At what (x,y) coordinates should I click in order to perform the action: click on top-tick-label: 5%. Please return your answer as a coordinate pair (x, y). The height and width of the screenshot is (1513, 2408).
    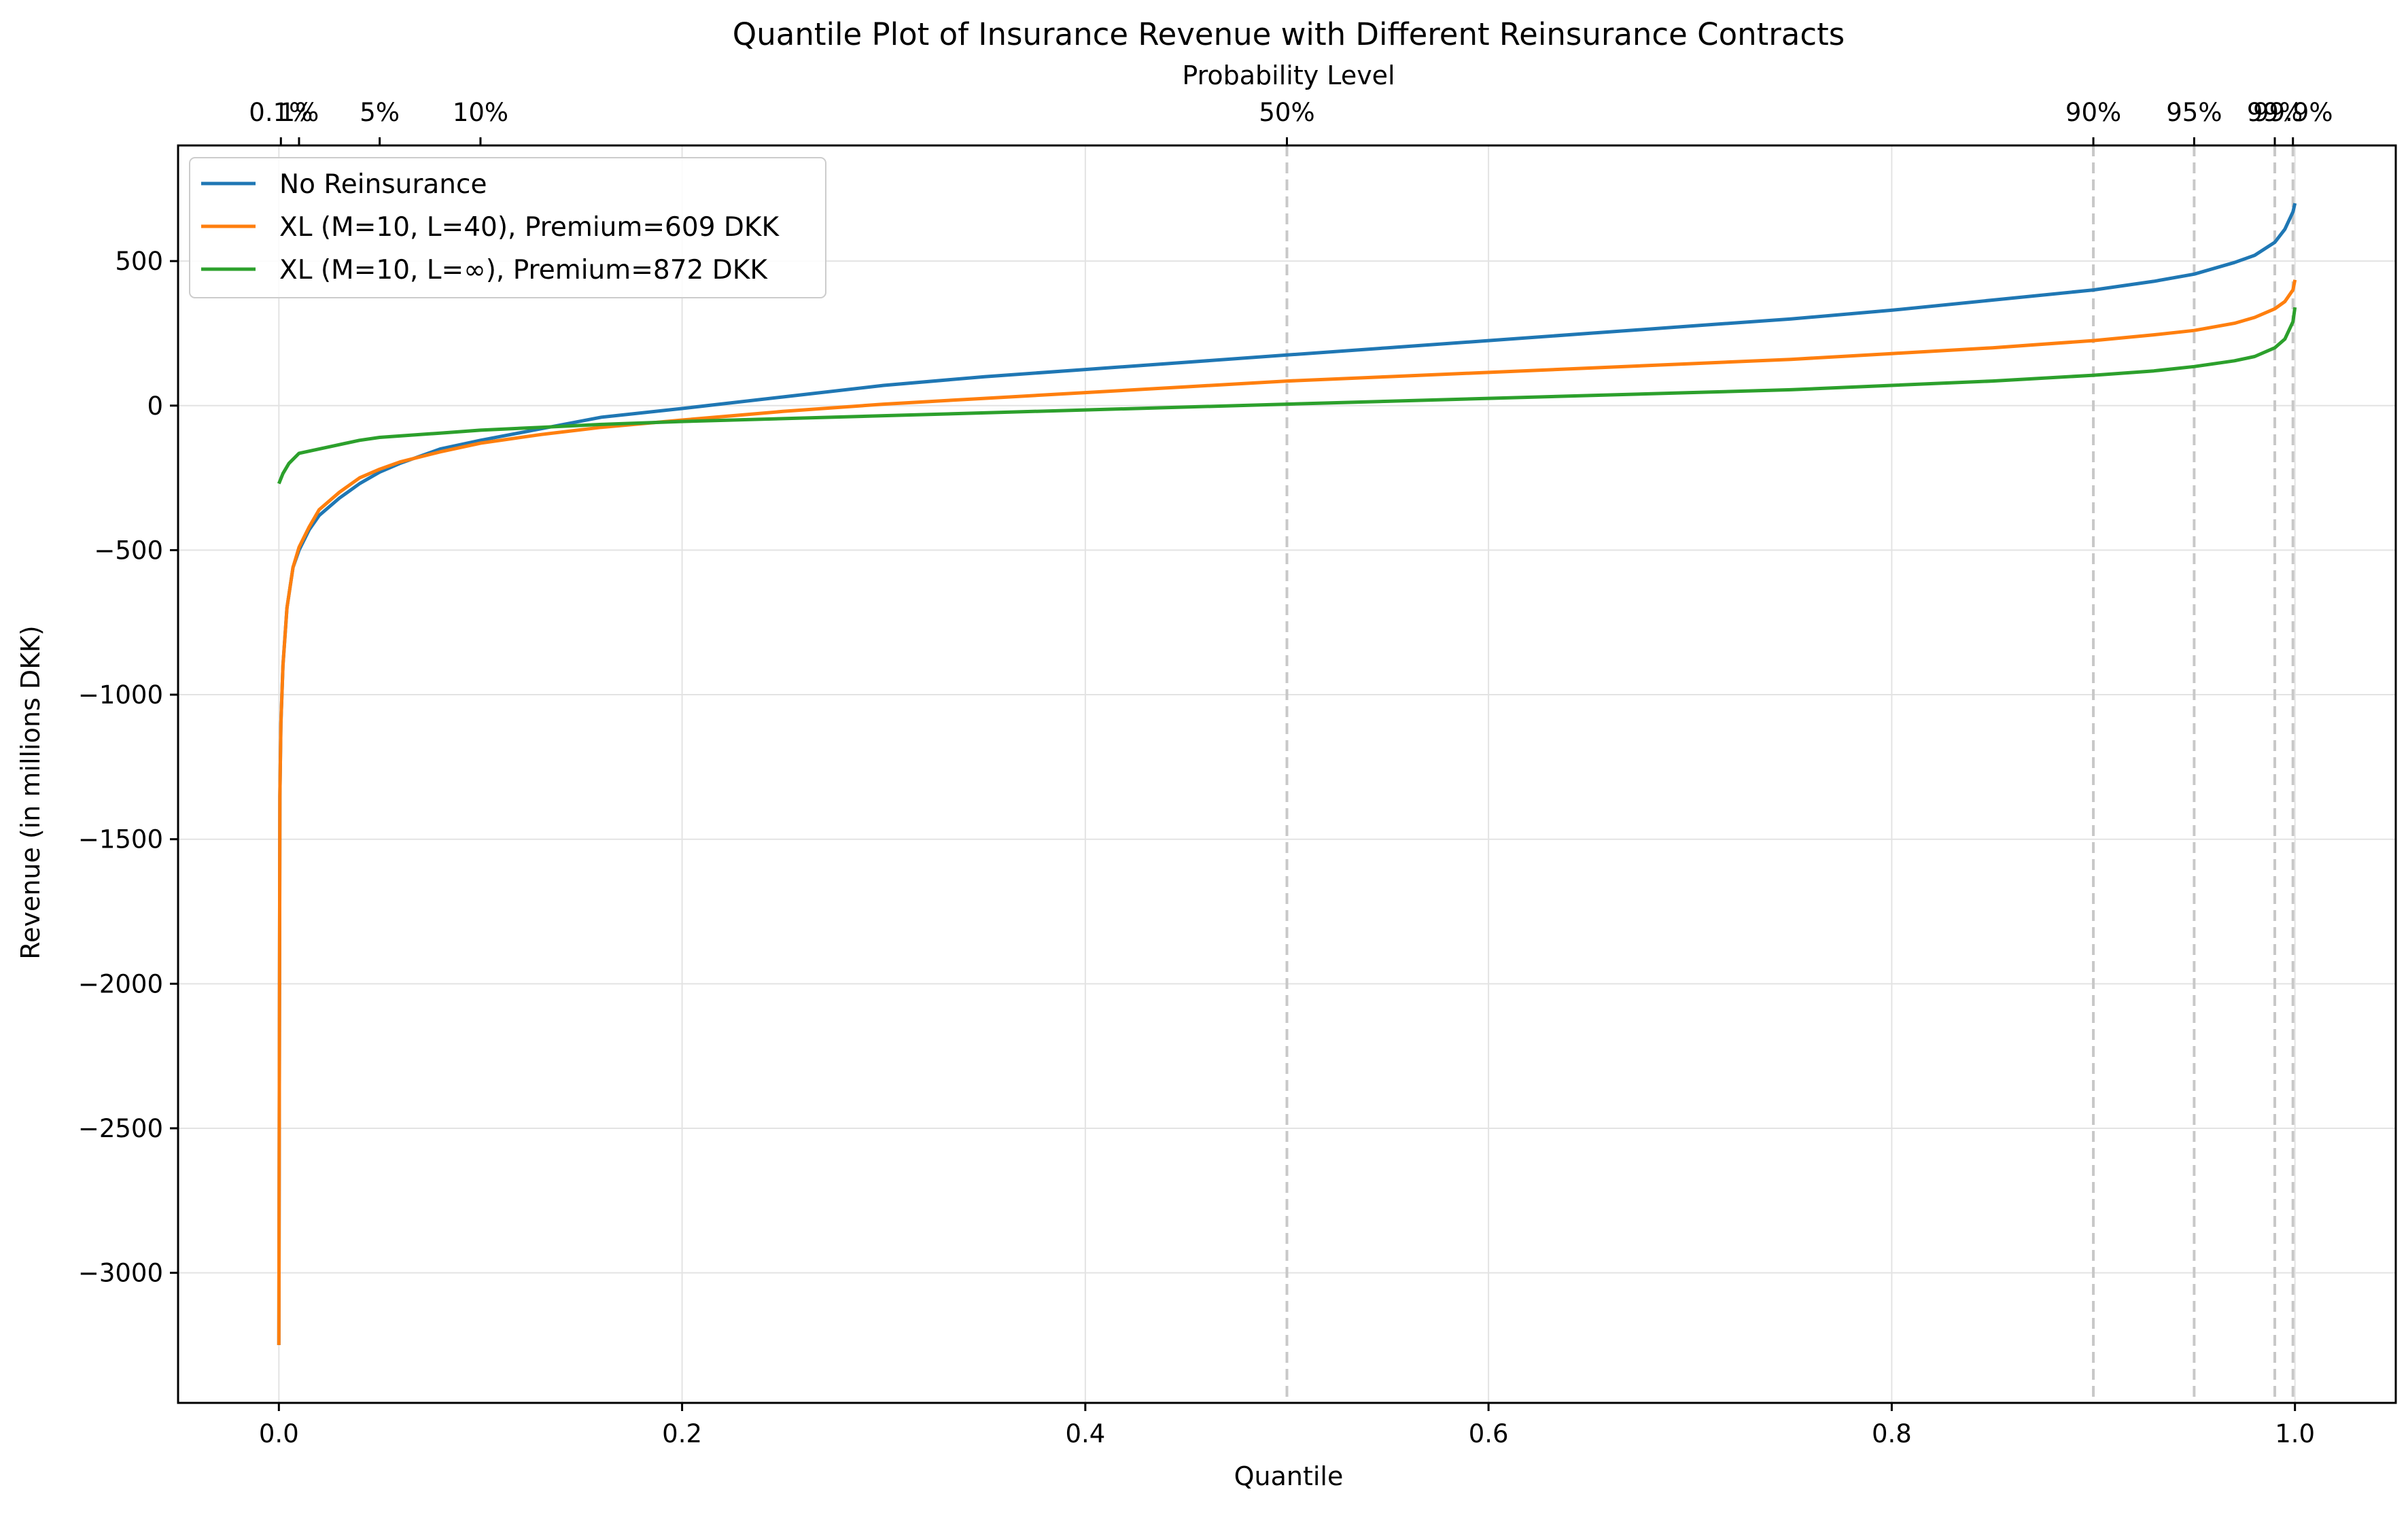
    Looking at the image, I should click on (380, 112).